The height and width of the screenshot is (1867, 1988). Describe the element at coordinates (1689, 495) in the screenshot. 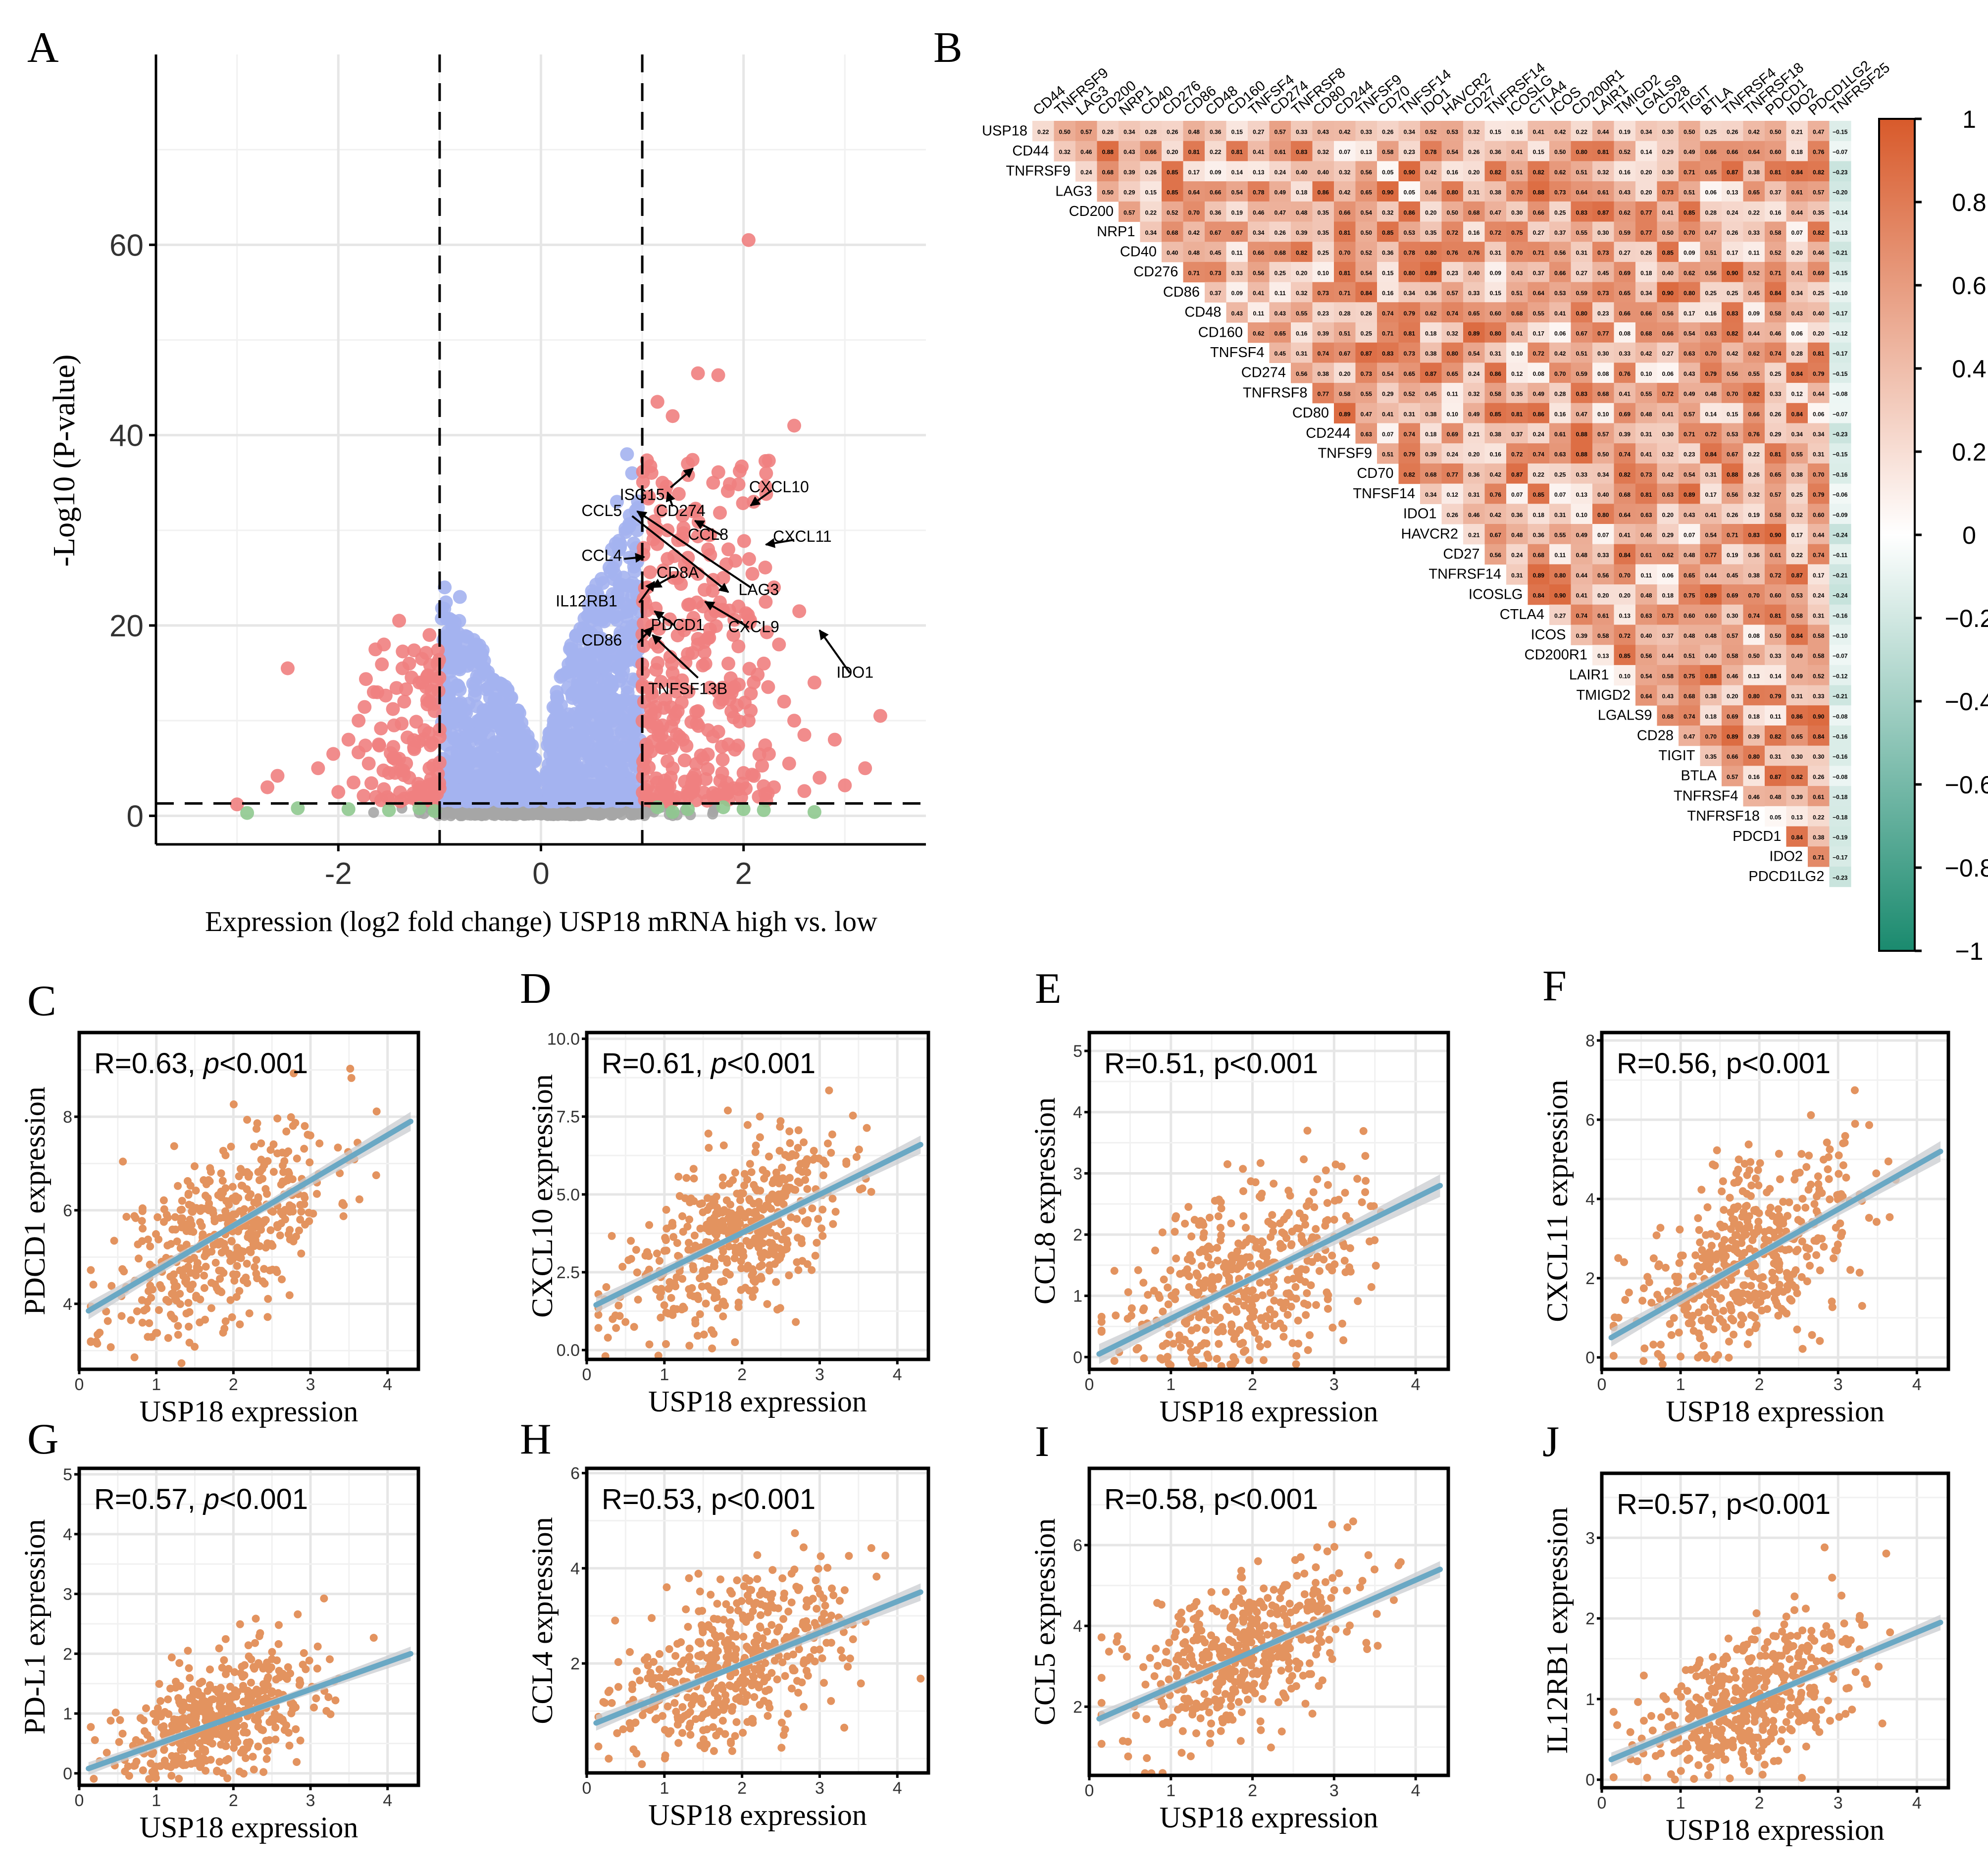

I see `heatmap-cell-value: 0.89` at that location.